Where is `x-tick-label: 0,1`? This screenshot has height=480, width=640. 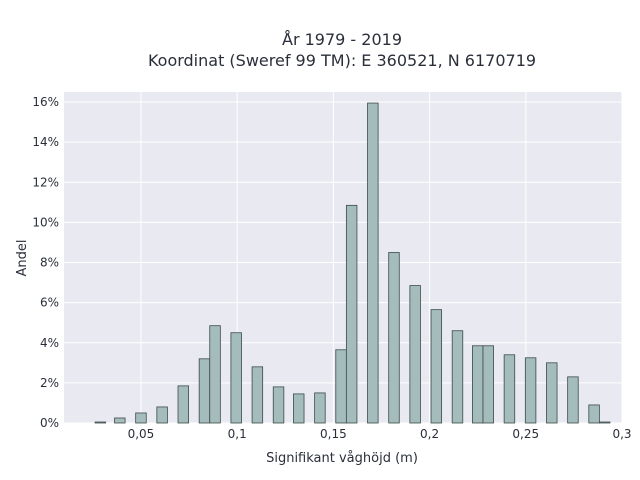 x-tick-label: 0,1 is located at coordinates (237, 434).